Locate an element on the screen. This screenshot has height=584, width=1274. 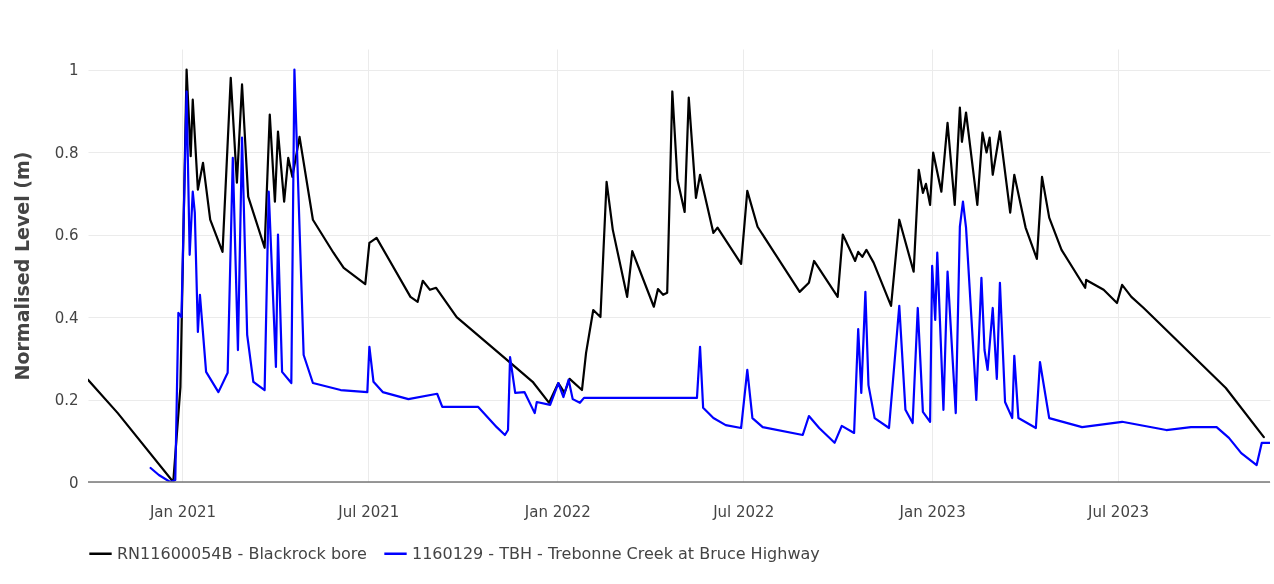
legend-label: 1160129 - TBH - Trebonne Creek at Bruce Highway is located at coordinates (616, 553).